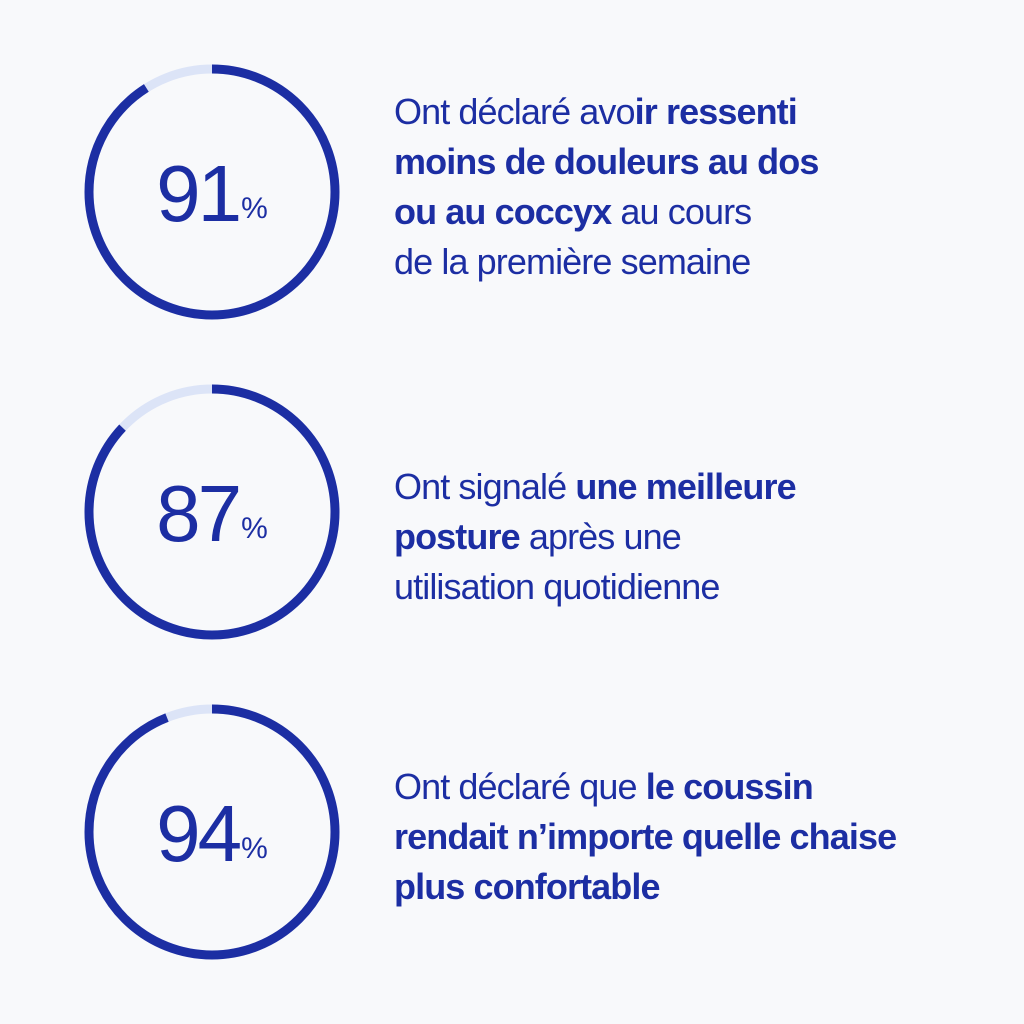 The height and width of the screenshot is (1024, 1024). I want to click on progress-ring: 91%, so click(212, 192).